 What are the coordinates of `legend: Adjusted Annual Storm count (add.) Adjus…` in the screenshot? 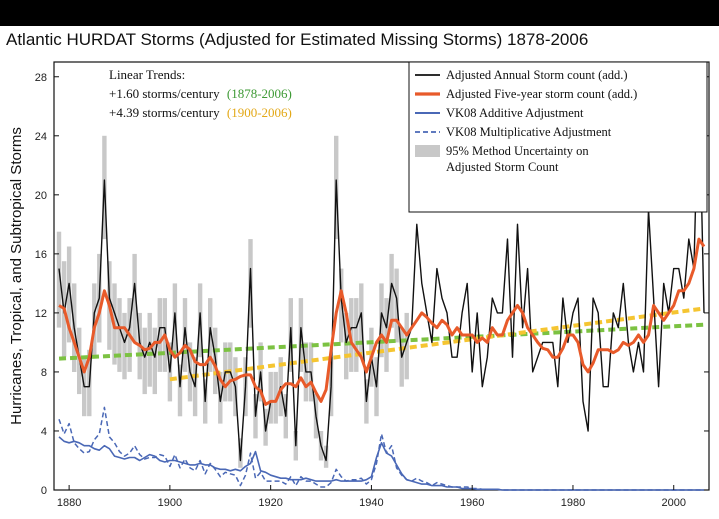 It's located at (558, 137).